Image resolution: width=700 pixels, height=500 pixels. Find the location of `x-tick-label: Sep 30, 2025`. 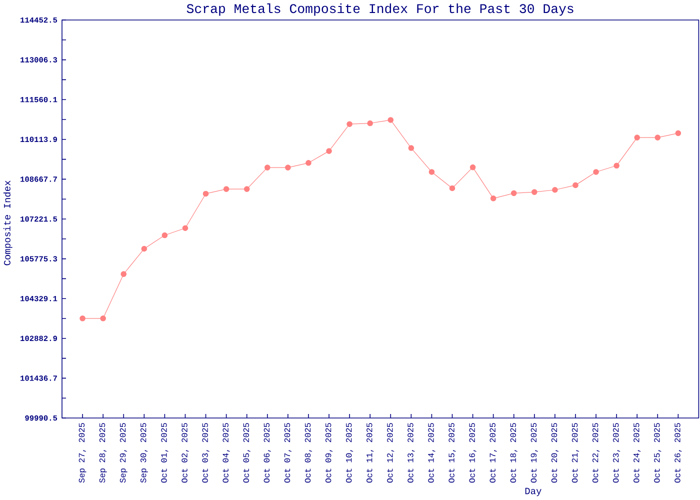

x-tick-label: Sep 30, 2025 is located at coordinates (144, 453).